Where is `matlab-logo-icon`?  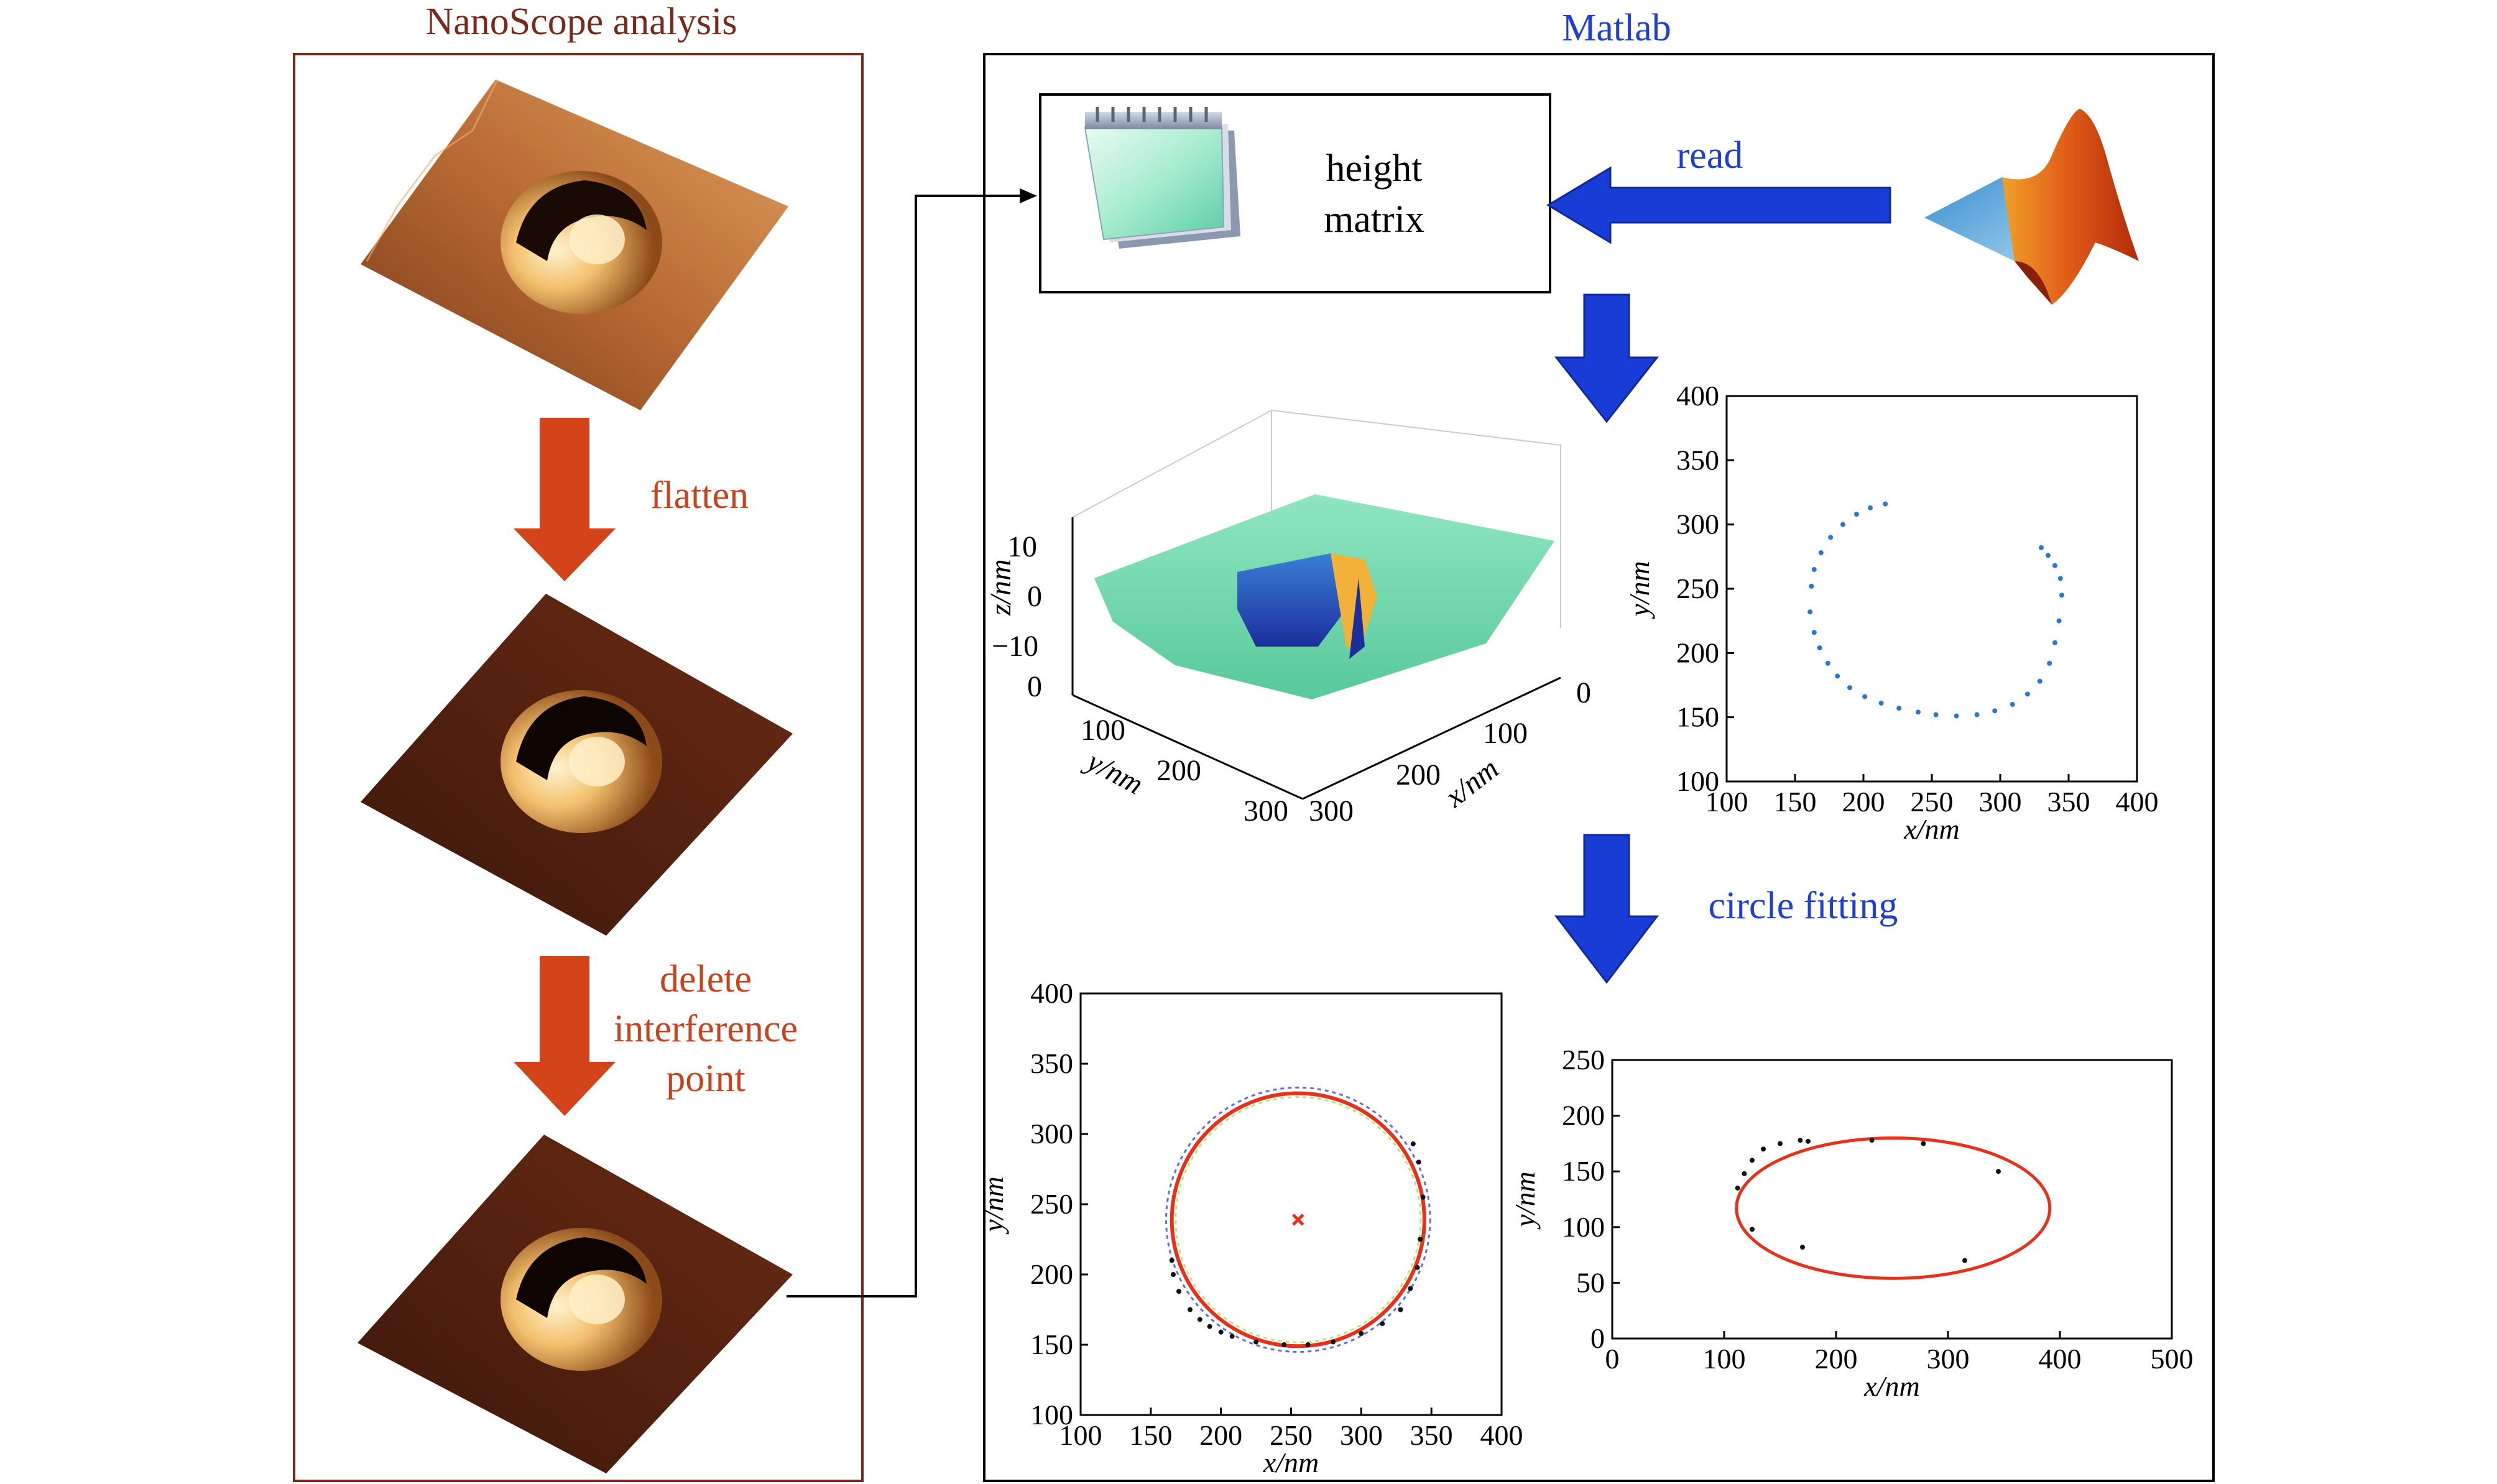
matlab-logo-icon is located at coordinates (2031, 207).